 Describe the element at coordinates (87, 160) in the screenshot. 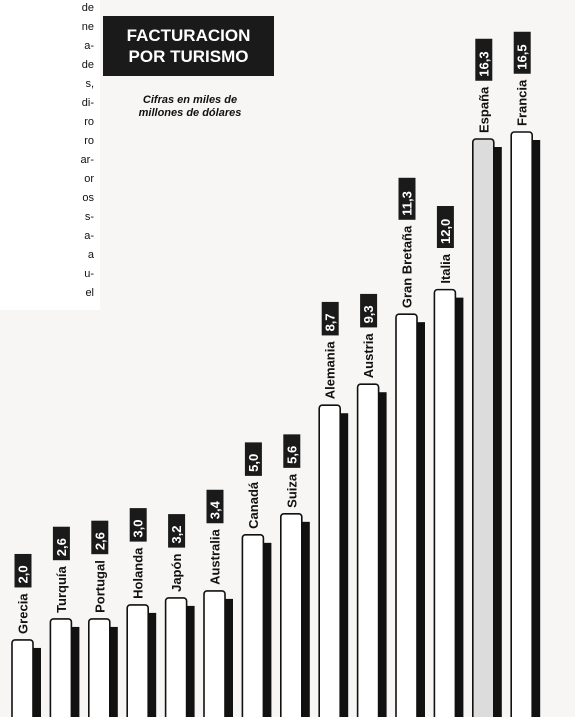

I see `intro-text-line: ar-` at that location.